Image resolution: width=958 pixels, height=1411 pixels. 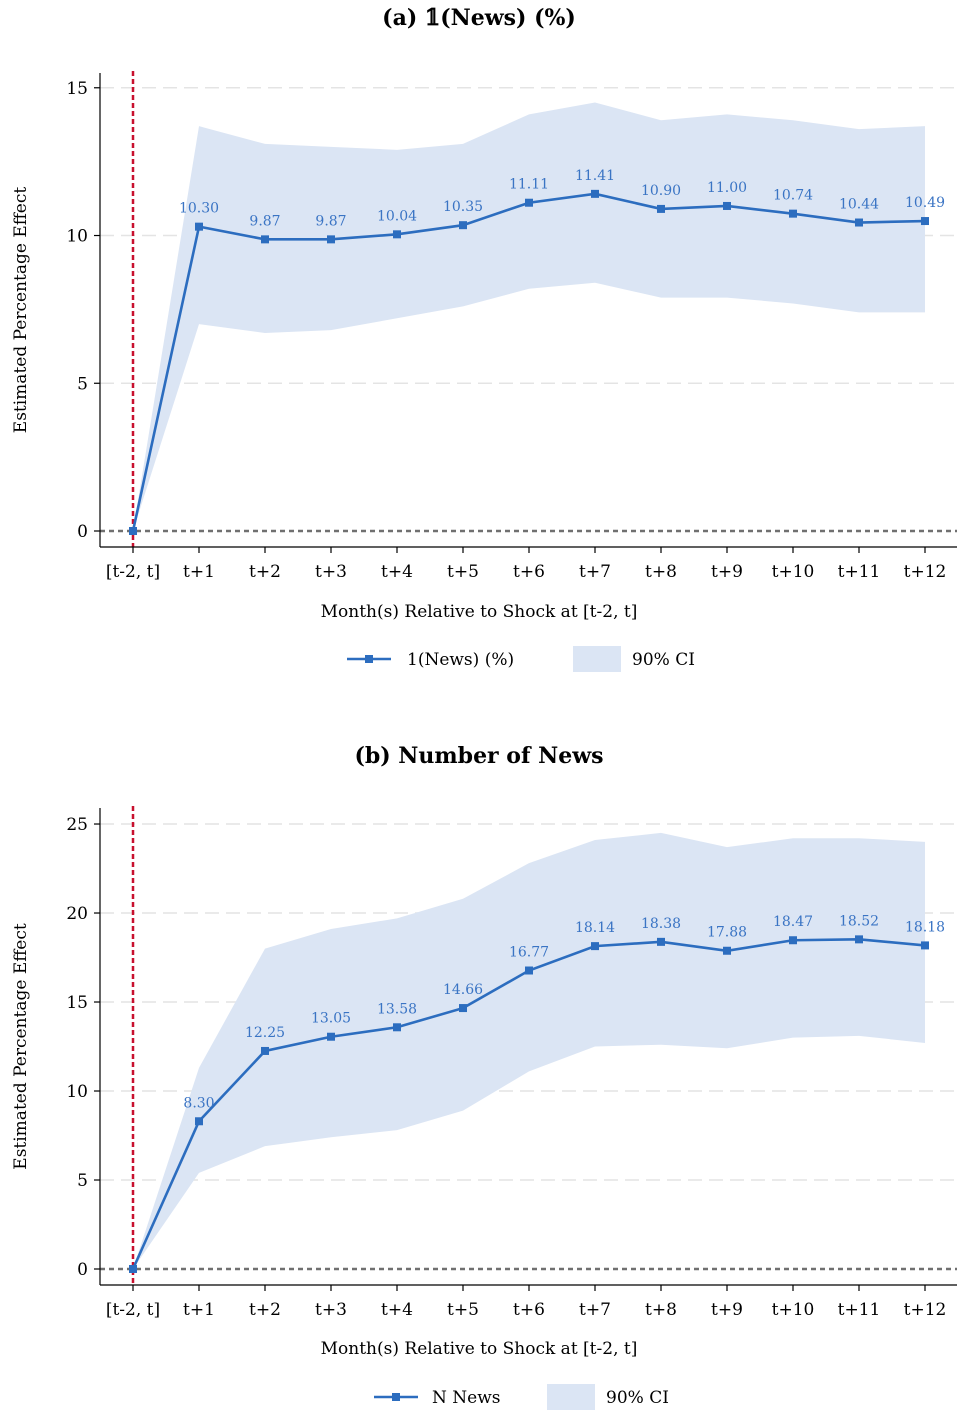 What do you see at coordinates (925, 927) in the screenshot?
I see `data-label: 18.18` at bounding box center [925, 927].